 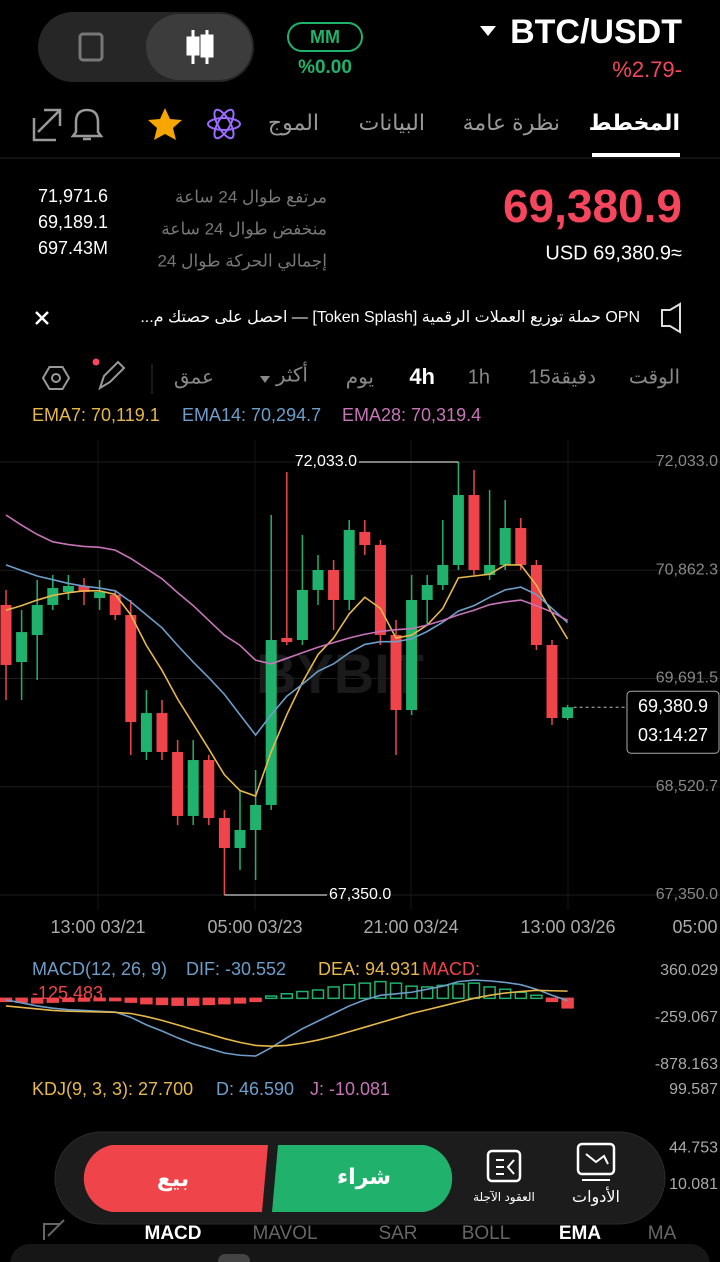 I want to click on sell-button, so click(x=175, y=1178).